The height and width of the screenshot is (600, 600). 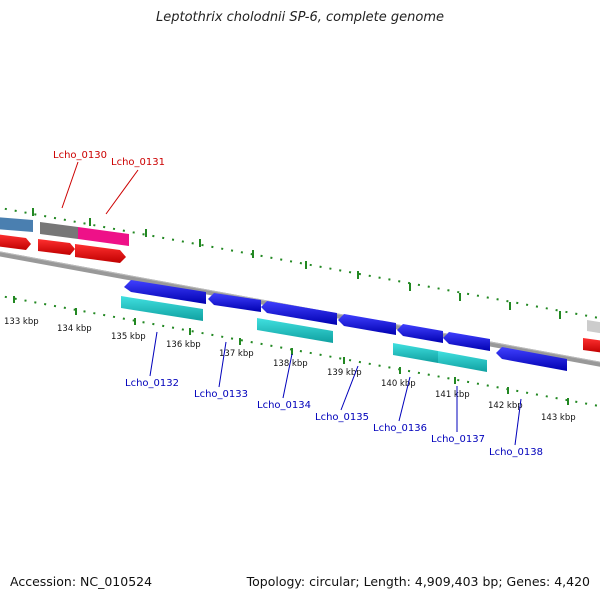 I want to click on gene-label-lcho-0133: Lcho_0133, so click(x=221, y=394).